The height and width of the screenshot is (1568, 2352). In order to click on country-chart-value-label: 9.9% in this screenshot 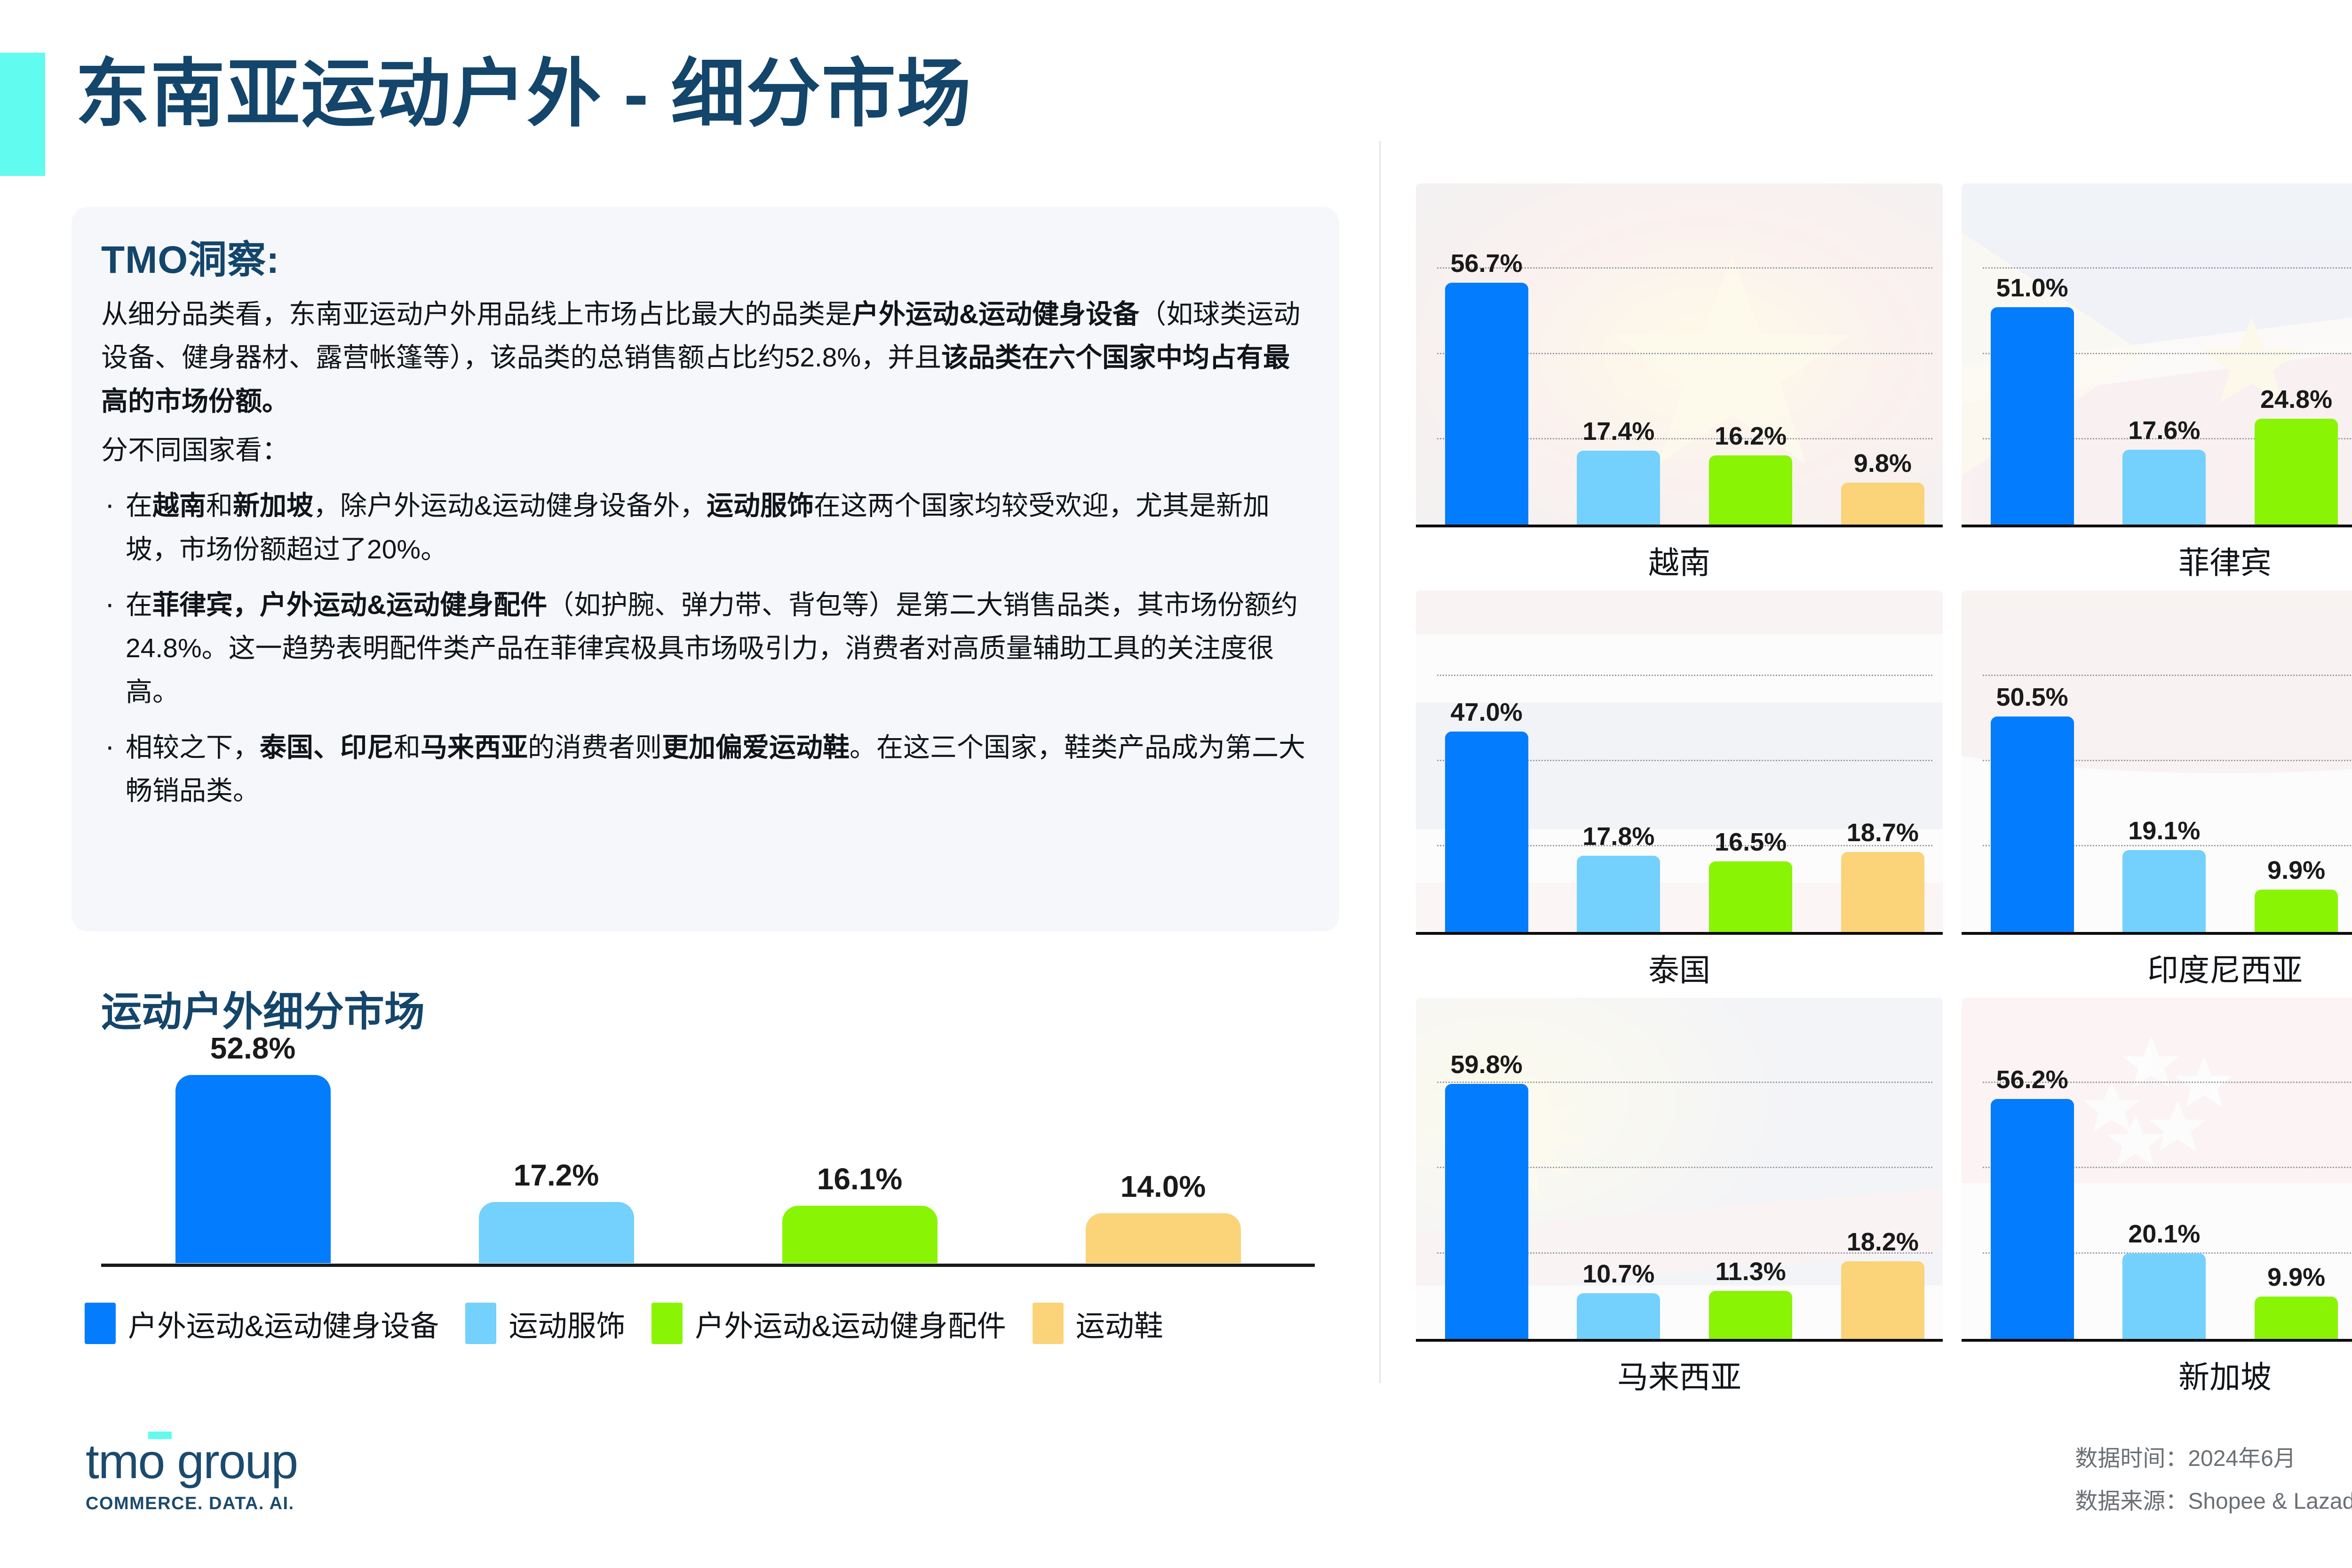, I will do `click(2296, 1277)`.